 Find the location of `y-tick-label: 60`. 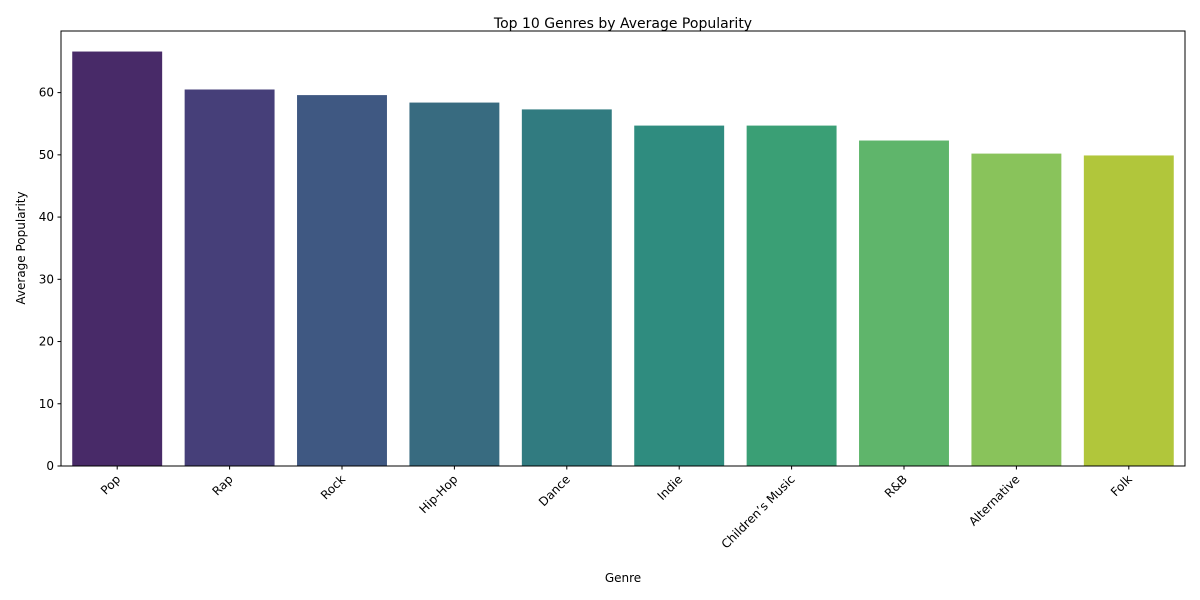

y-tick-label: 60 is located at coordinates (46, 93).